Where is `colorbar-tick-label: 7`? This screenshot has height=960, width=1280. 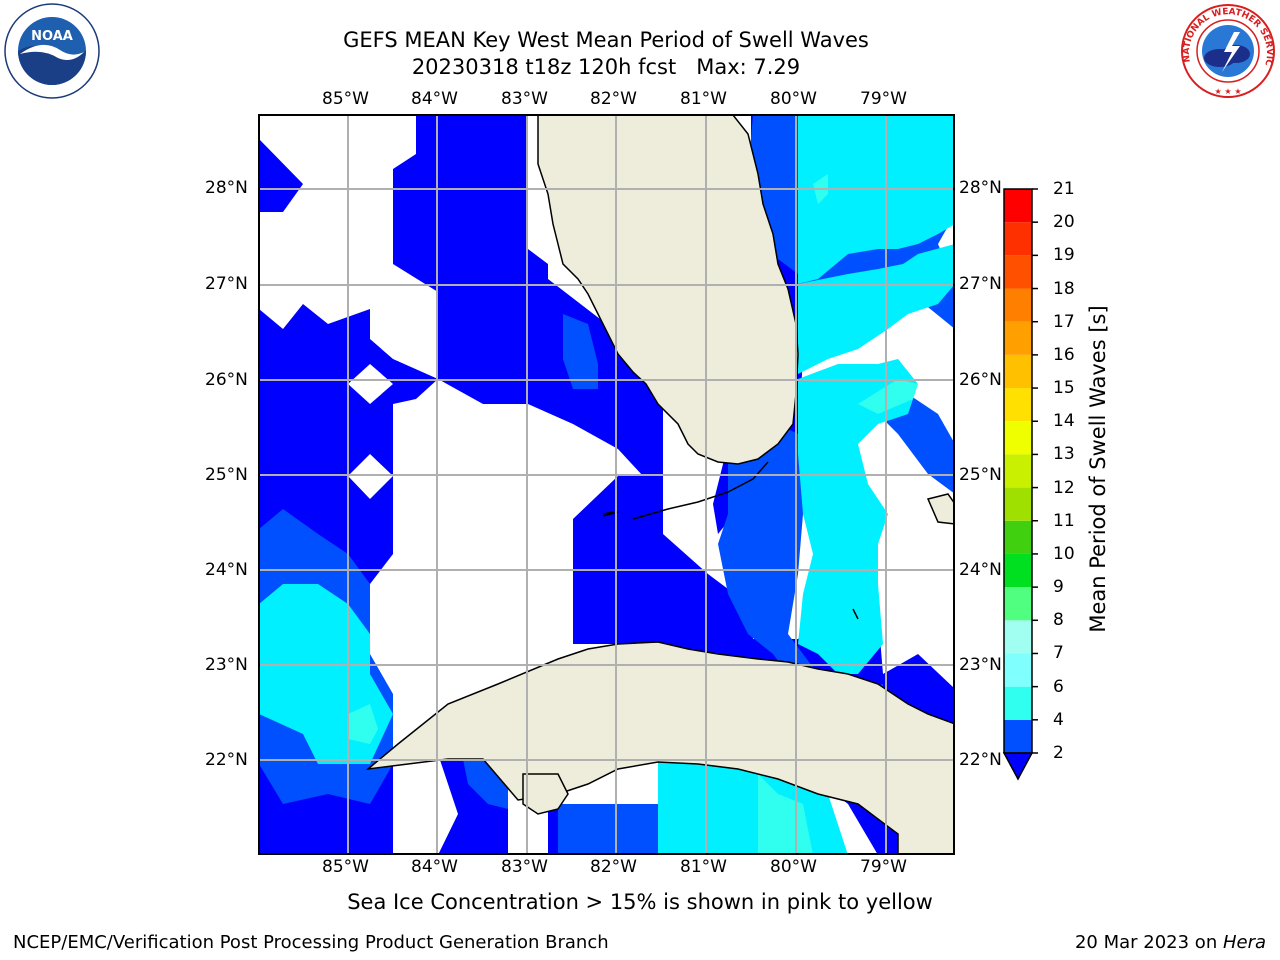 colorbar-tick-label: 7 is located at coordinates (1058, 653).